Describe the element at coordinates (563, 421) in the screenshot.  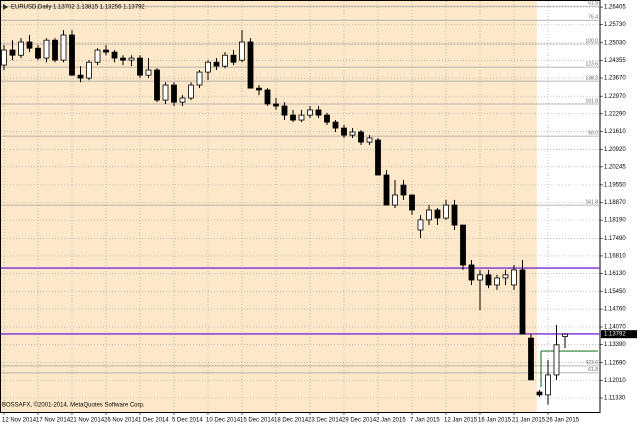
I see `x-tick-label: 26 Jan 2015` at that location.